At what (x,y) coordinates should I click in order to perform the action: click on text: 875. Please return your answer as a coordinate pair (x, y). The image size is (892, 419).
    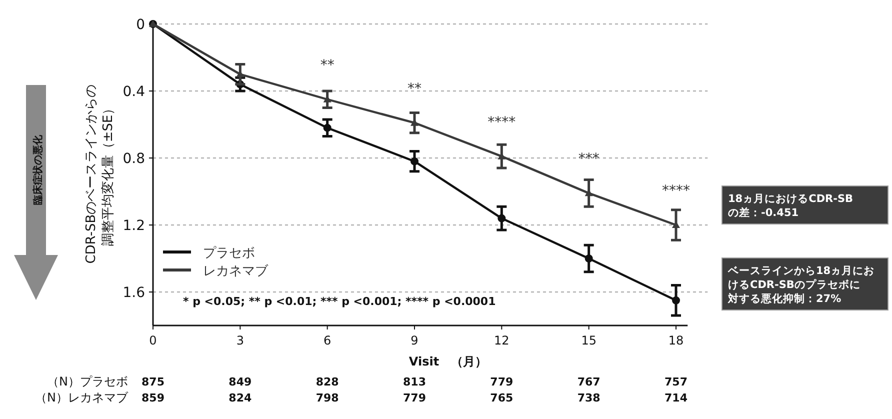
    Looking at the image, I should click on (153, 382).